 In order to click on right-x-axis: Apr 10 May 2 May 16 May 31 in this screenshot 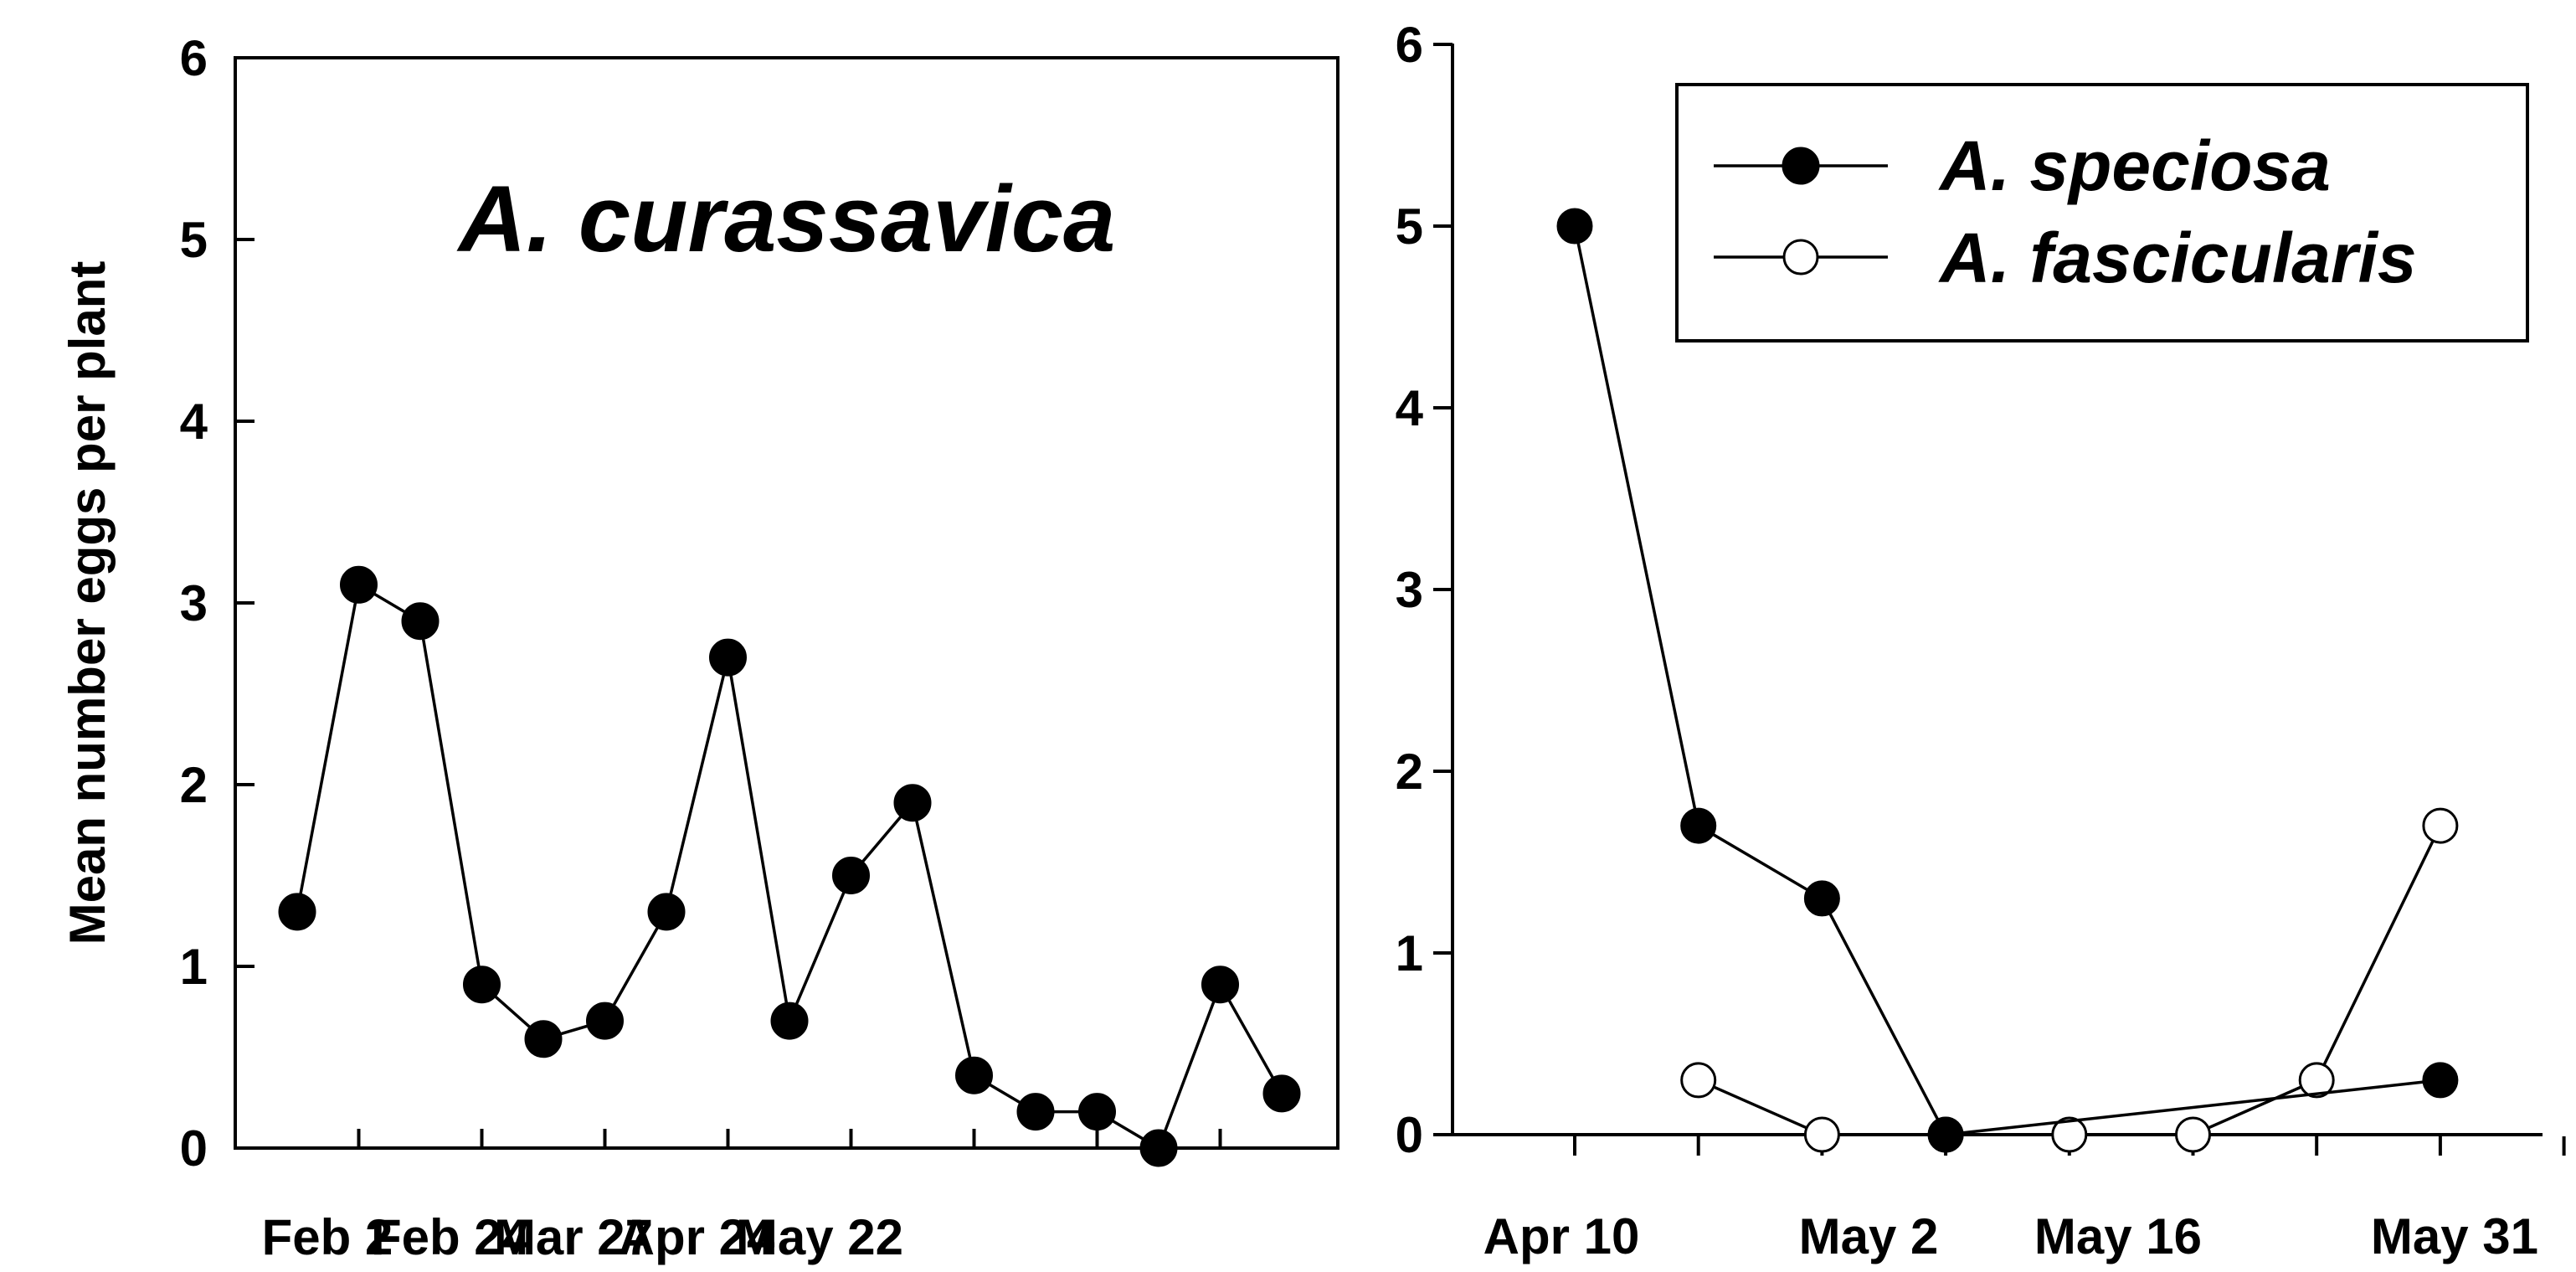, I will do `click(2025, 1200)`.